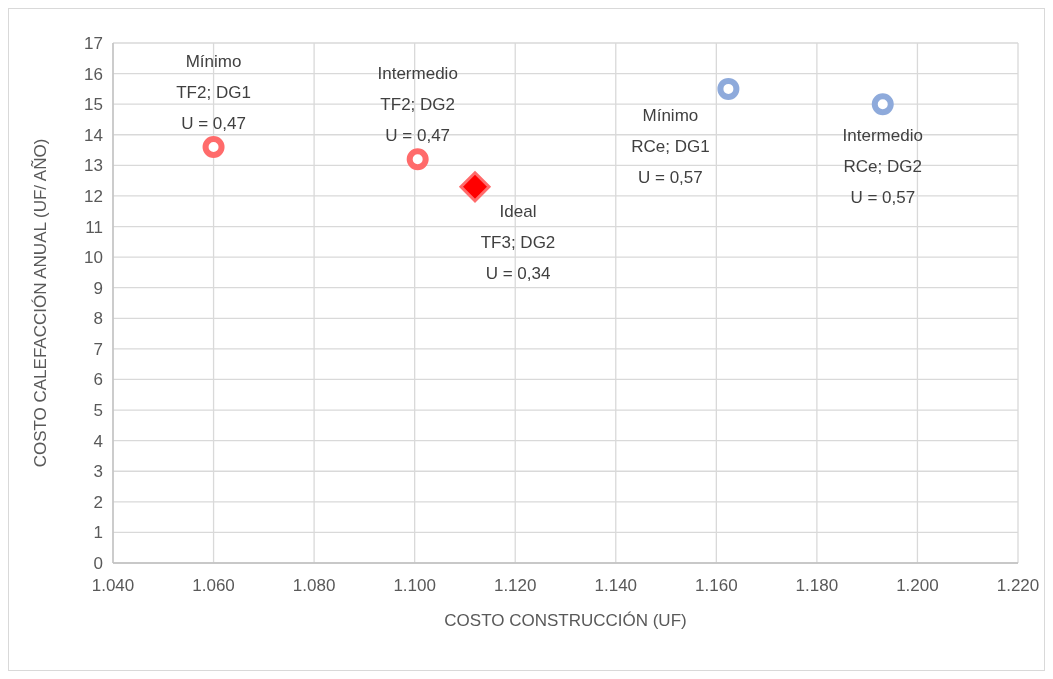  What do you see at coordinates (98, 349) in the screenshot?
I see `y-tick-label: 7` at bounding box center [98, 349].